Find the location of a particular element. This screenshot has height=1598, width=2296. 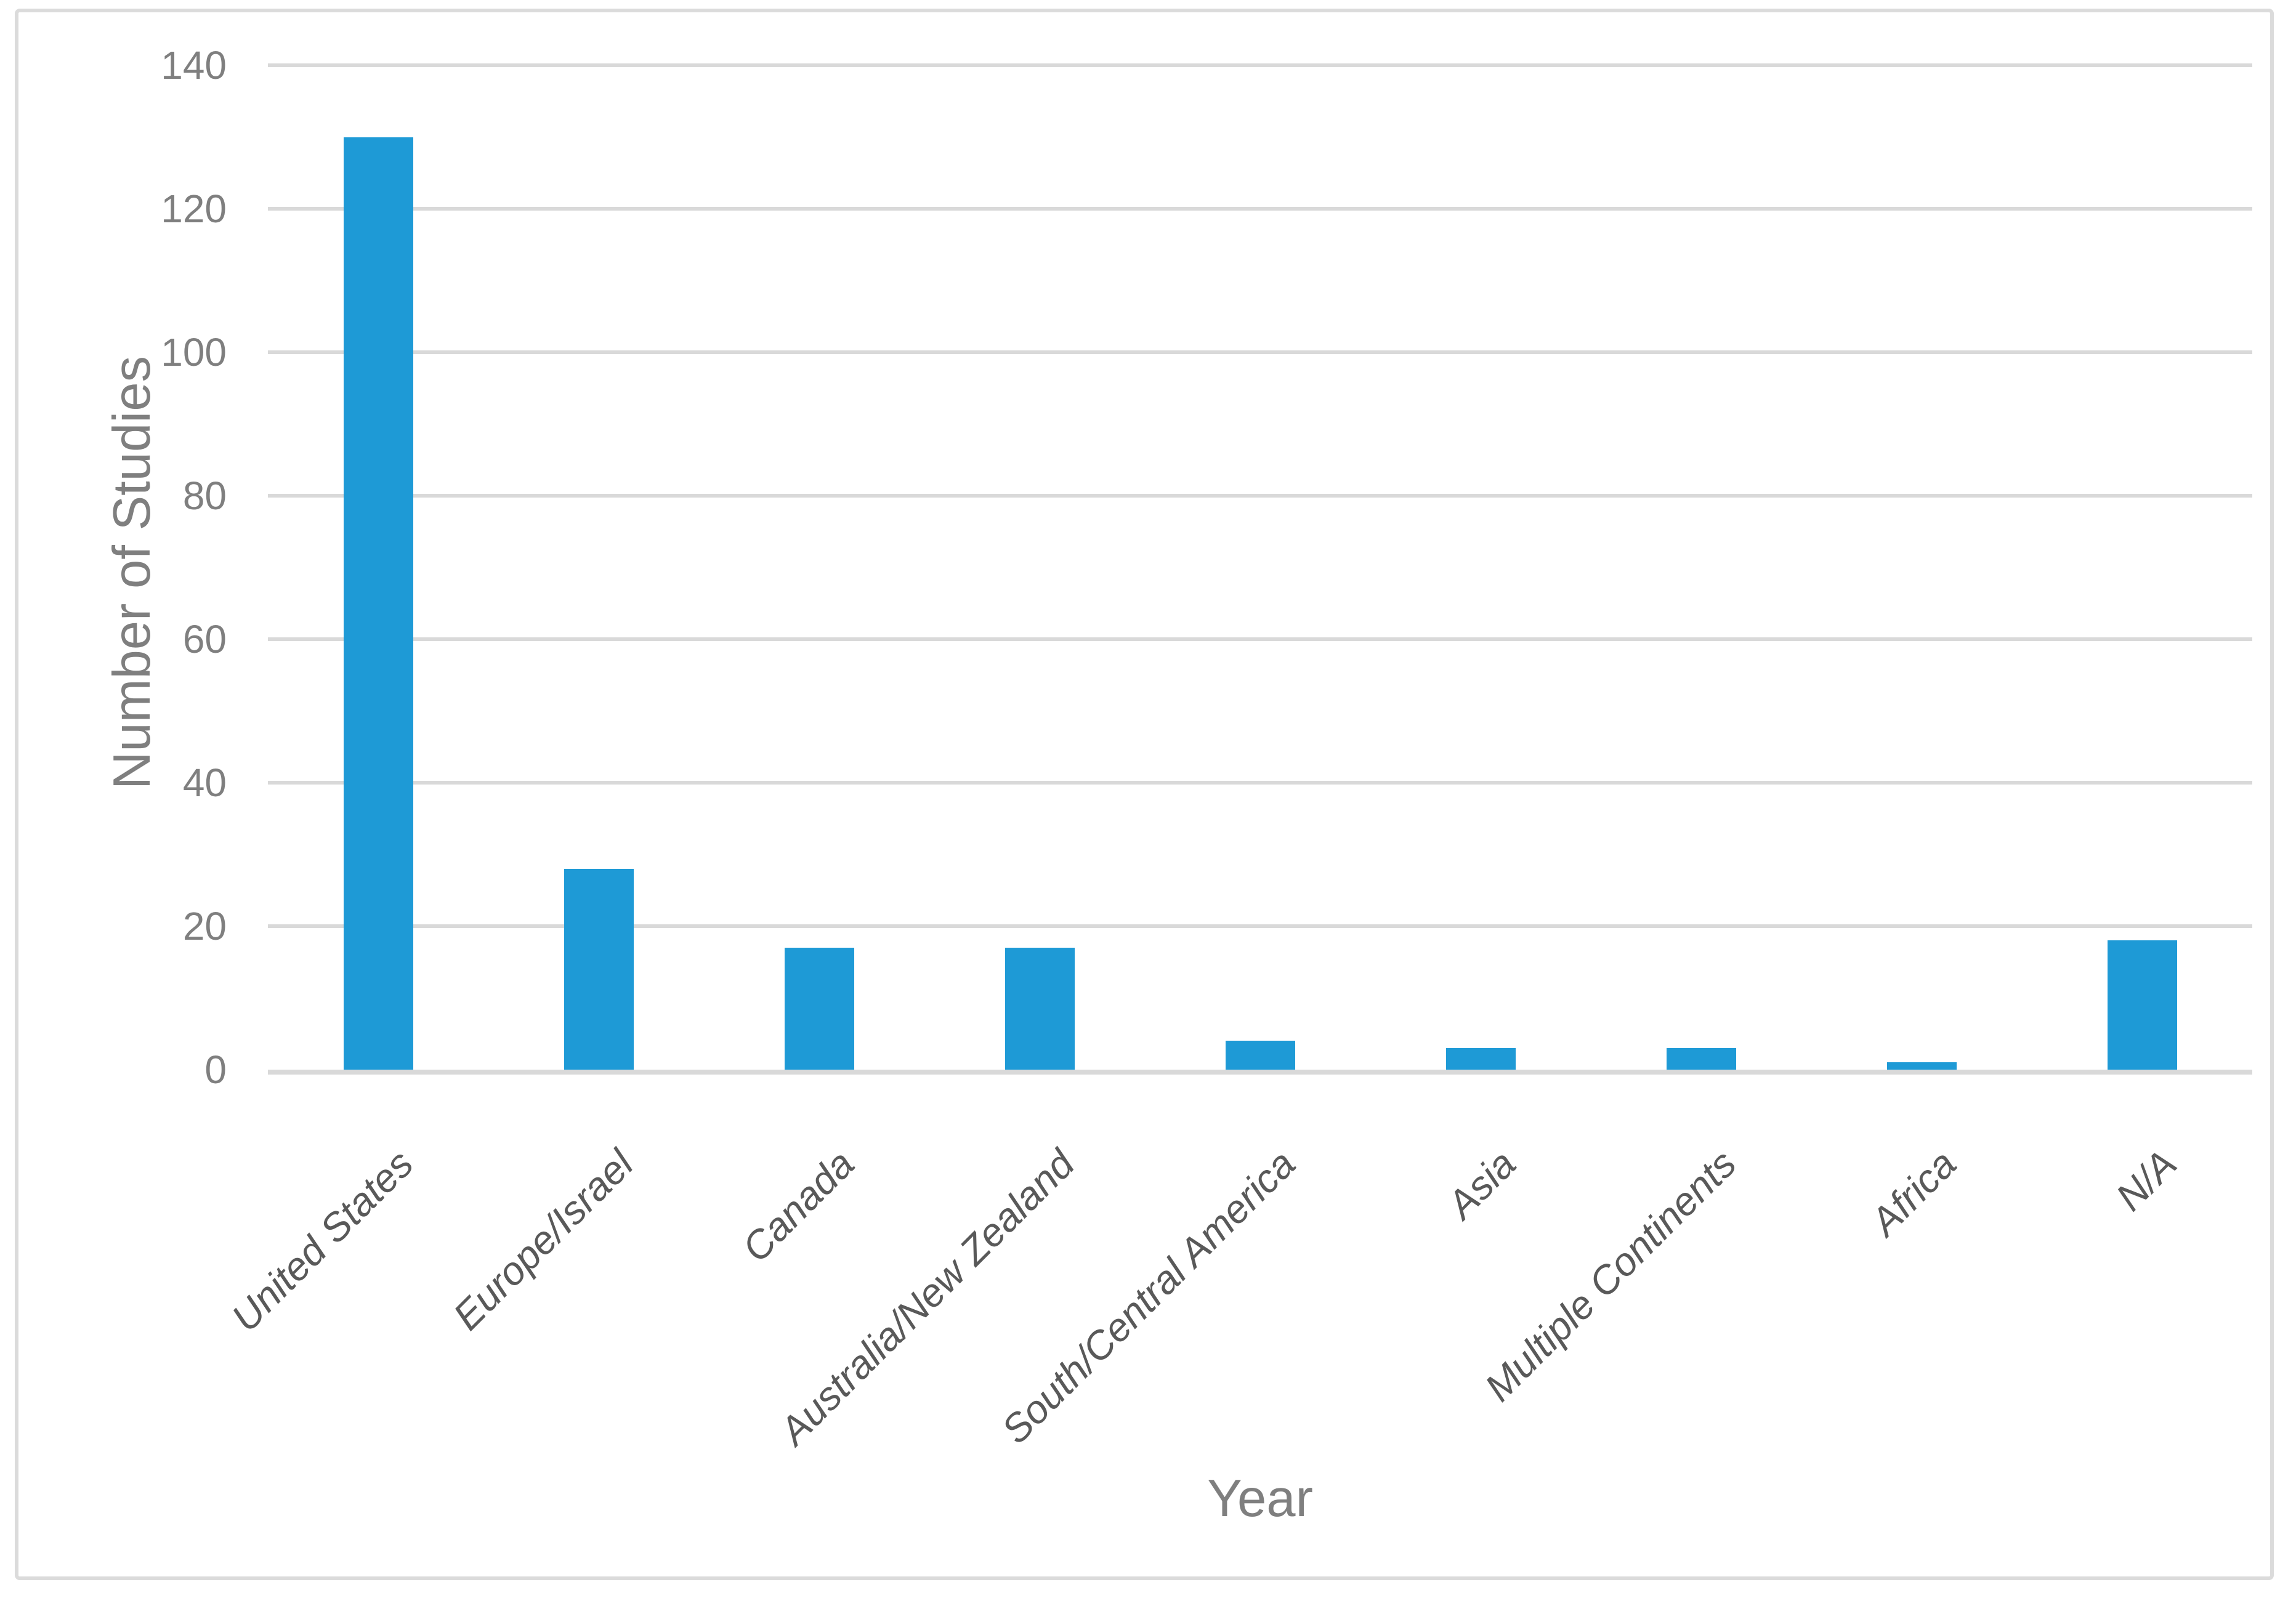

bar-south-central-america is located at coordinates (1260, 1055).